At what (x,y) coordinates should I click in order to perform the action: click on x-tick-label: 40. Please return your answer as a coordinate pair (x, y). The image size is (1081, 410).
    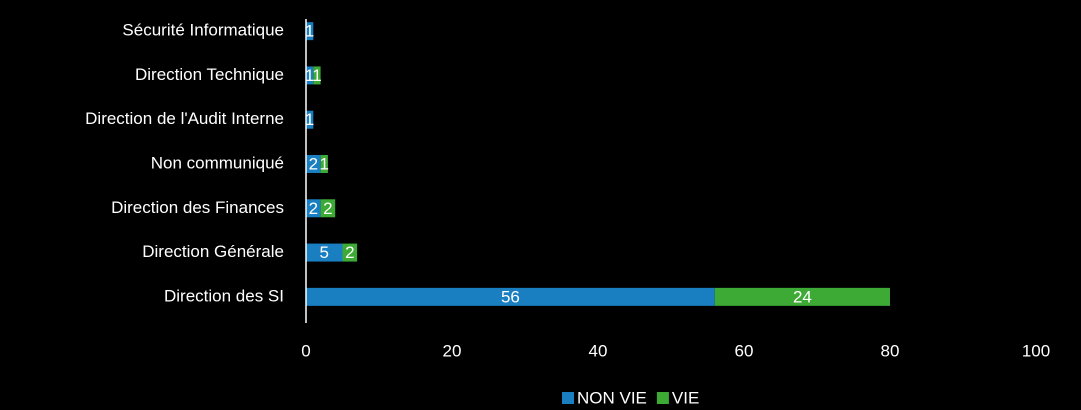
    Looking at the image, I should click on (598, 350).